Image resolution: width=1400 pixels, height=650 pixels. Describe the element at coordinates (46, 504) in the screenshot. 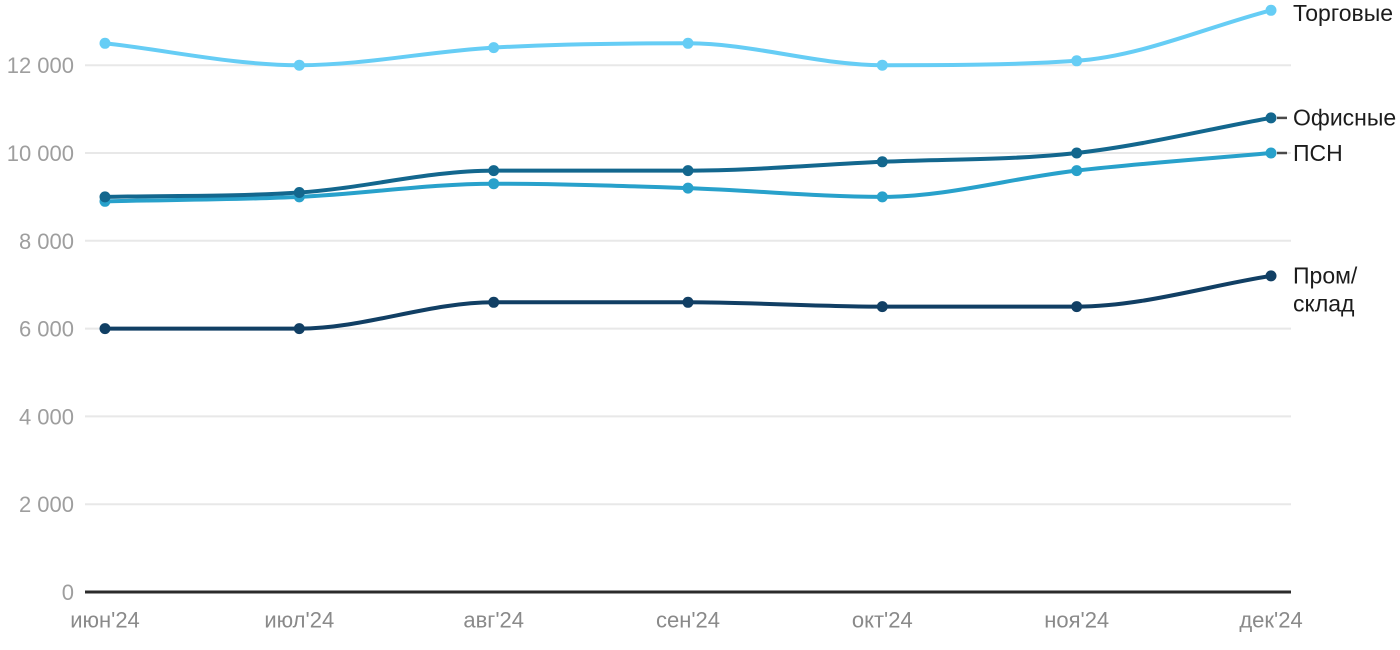

I see `y-tick-label-2000: 2 000` at that location.